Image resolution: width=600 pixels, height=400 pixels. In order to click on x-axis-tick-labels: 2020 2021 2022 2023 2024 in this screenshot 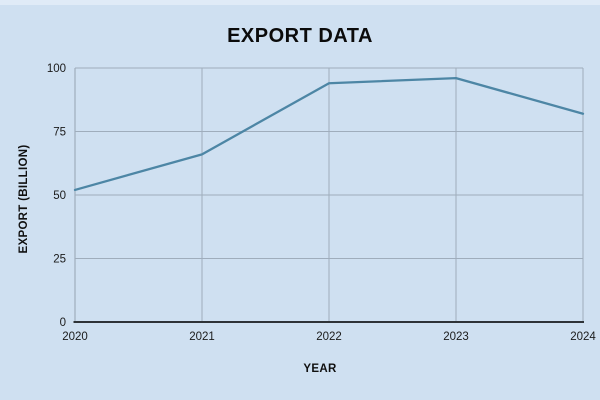, I will do `click(329, 337)`.